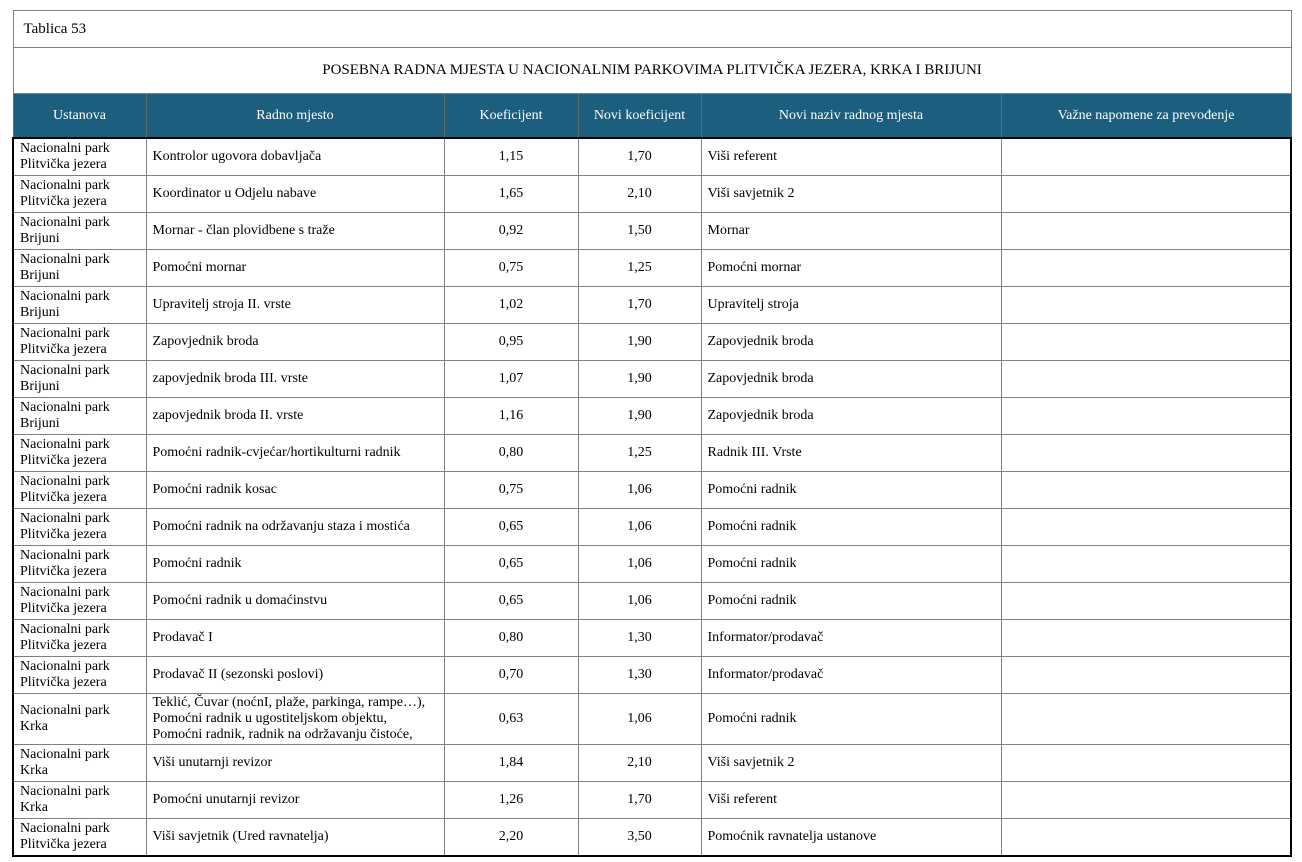 This screenshot has height=862, width=1302. Describe the element at coordinates (511, 416) in the screenshot. I see `cell-koeficijent: 1,16` at that location.